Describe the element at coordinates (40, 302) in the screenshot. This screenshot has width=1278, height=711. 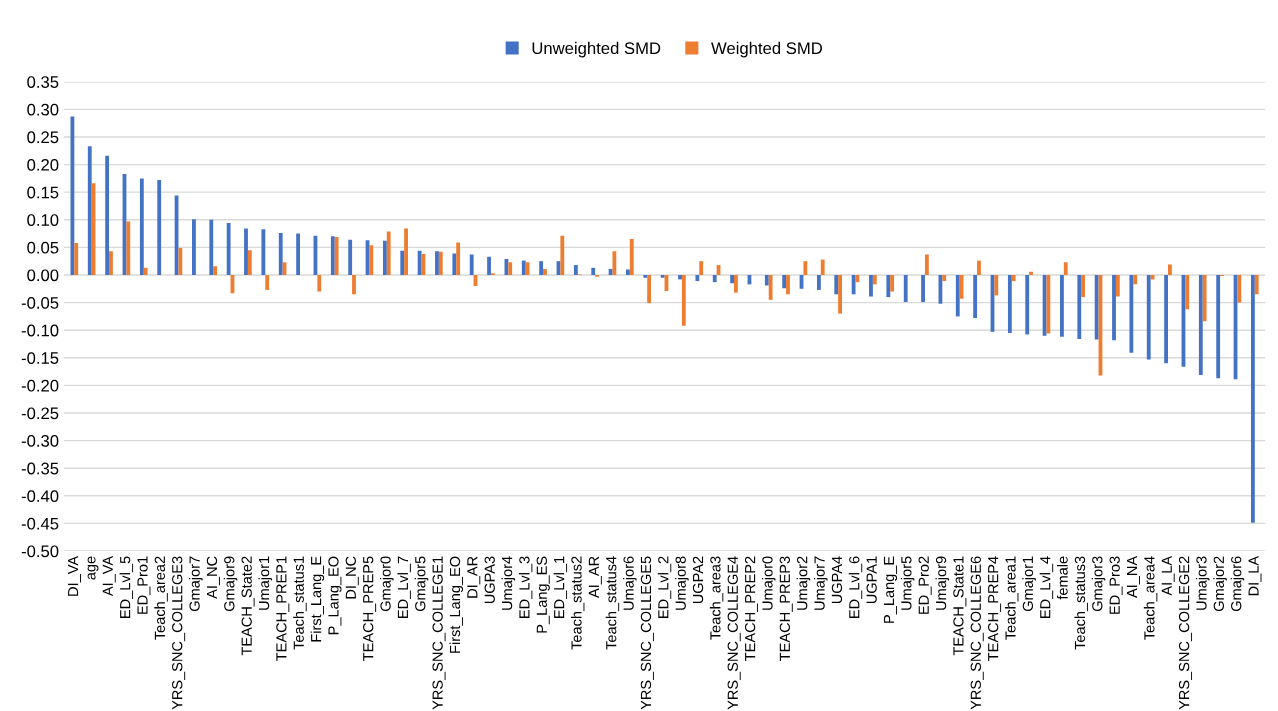
I see `y-tick-label: -0.05` at that location.